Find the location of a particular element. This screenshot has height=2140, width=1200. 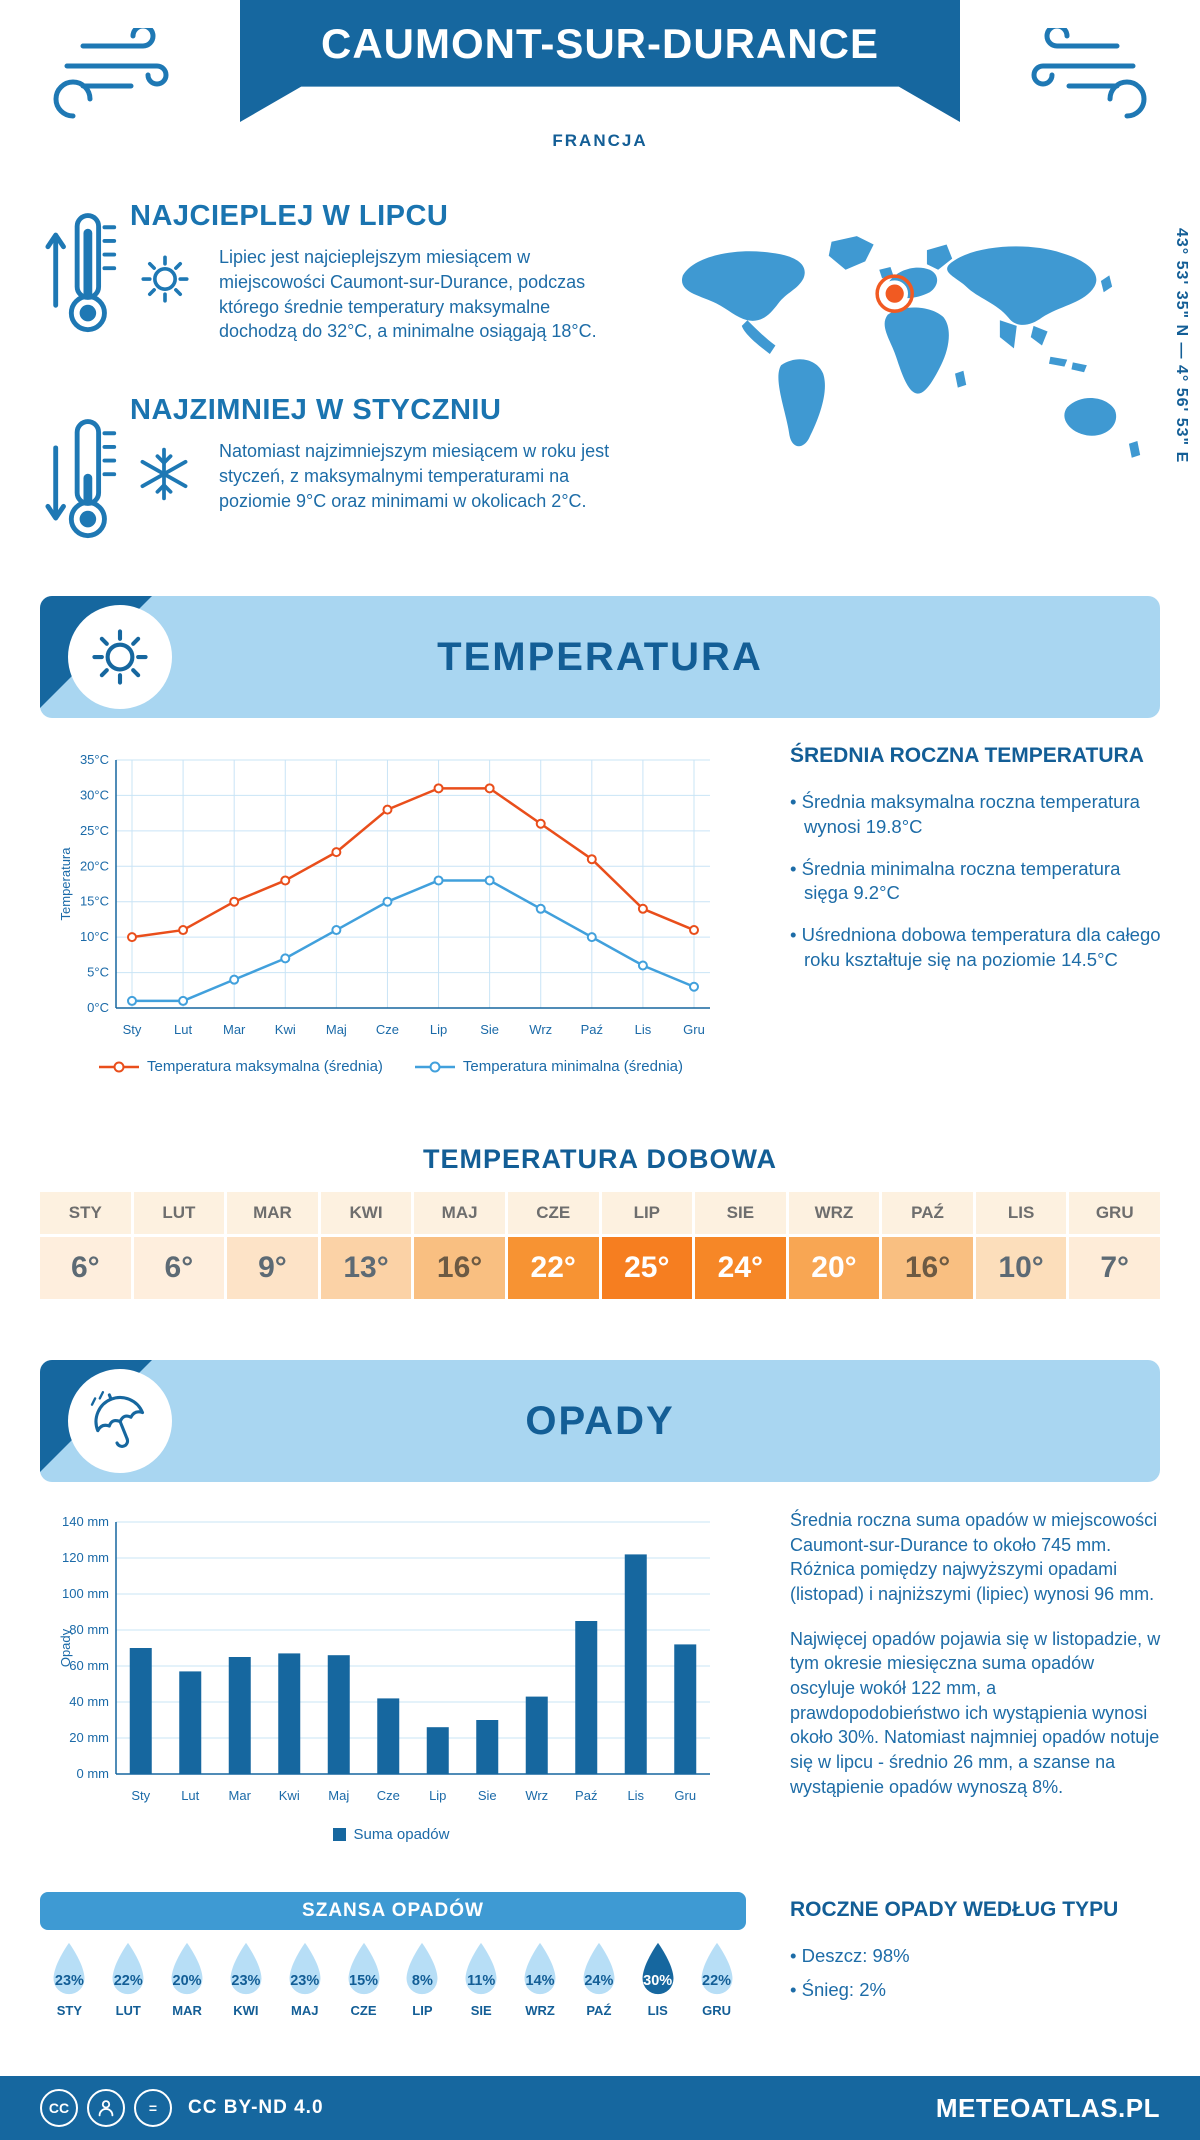

thermometer-down-icon is located at coordinates (81, 479).